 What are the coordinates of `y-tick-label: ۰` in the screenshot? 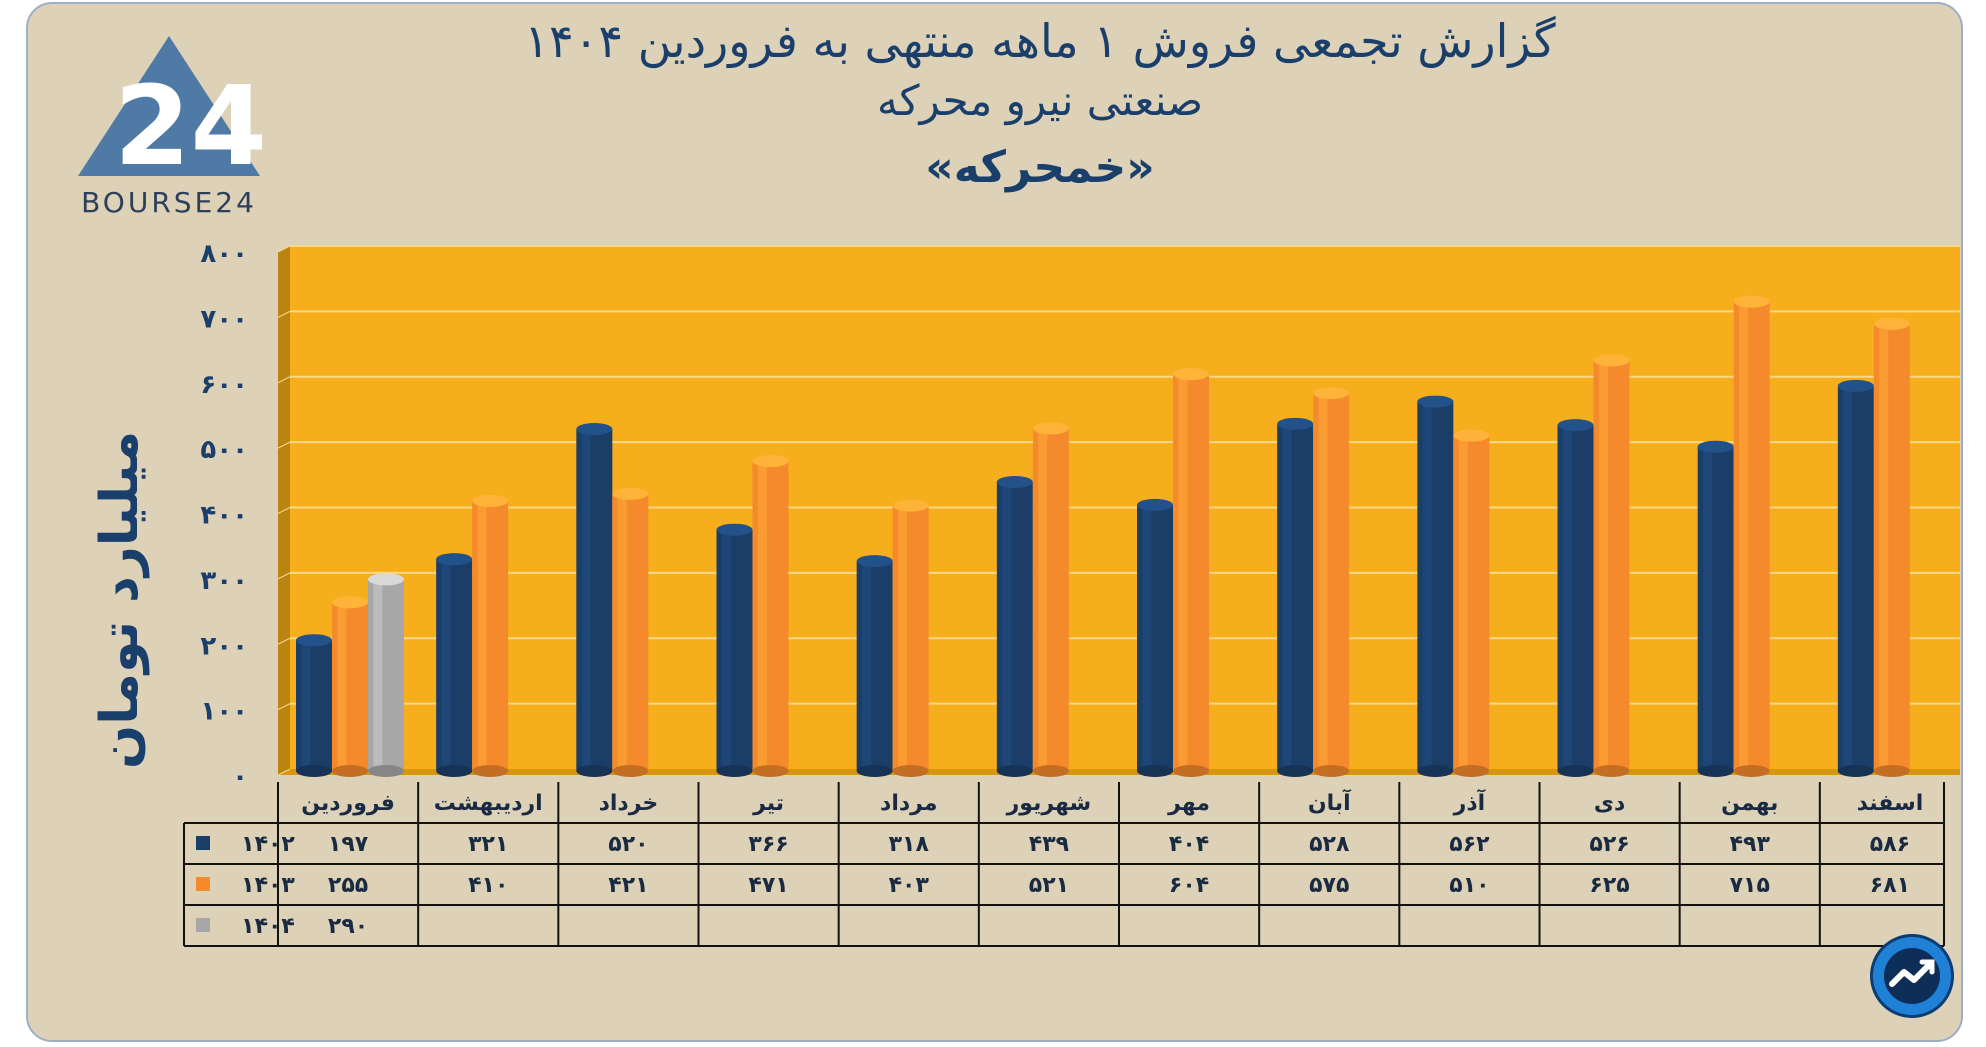 It's located at (240, 777).